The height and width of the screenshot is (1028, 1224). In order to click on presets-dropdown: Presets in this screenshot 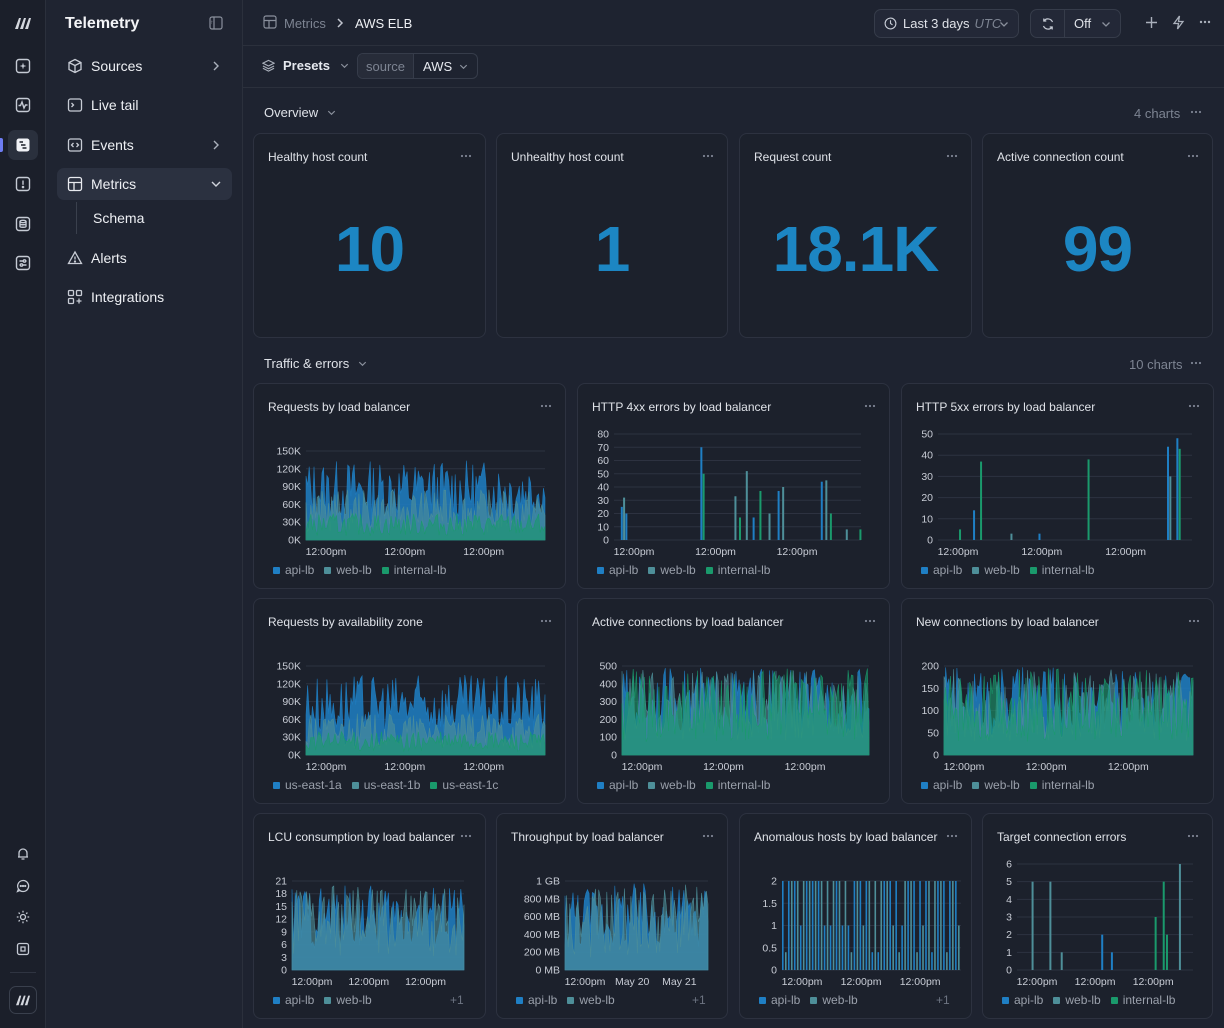, I will do `click(306, 65)`.